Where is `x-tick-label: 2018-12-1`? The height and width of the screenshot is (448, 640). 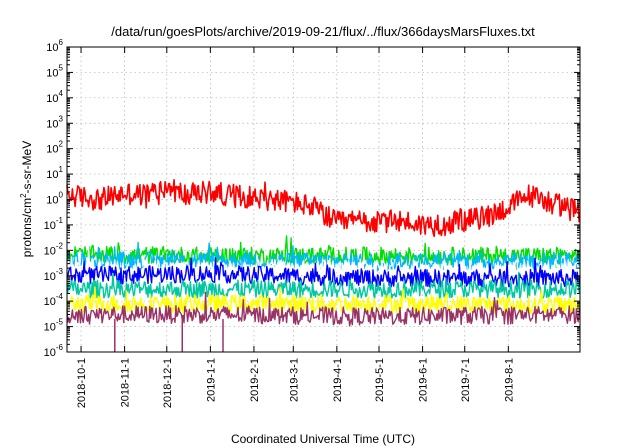 x-tick-label: 2018-12-1 is located at coordinates (168, 383).